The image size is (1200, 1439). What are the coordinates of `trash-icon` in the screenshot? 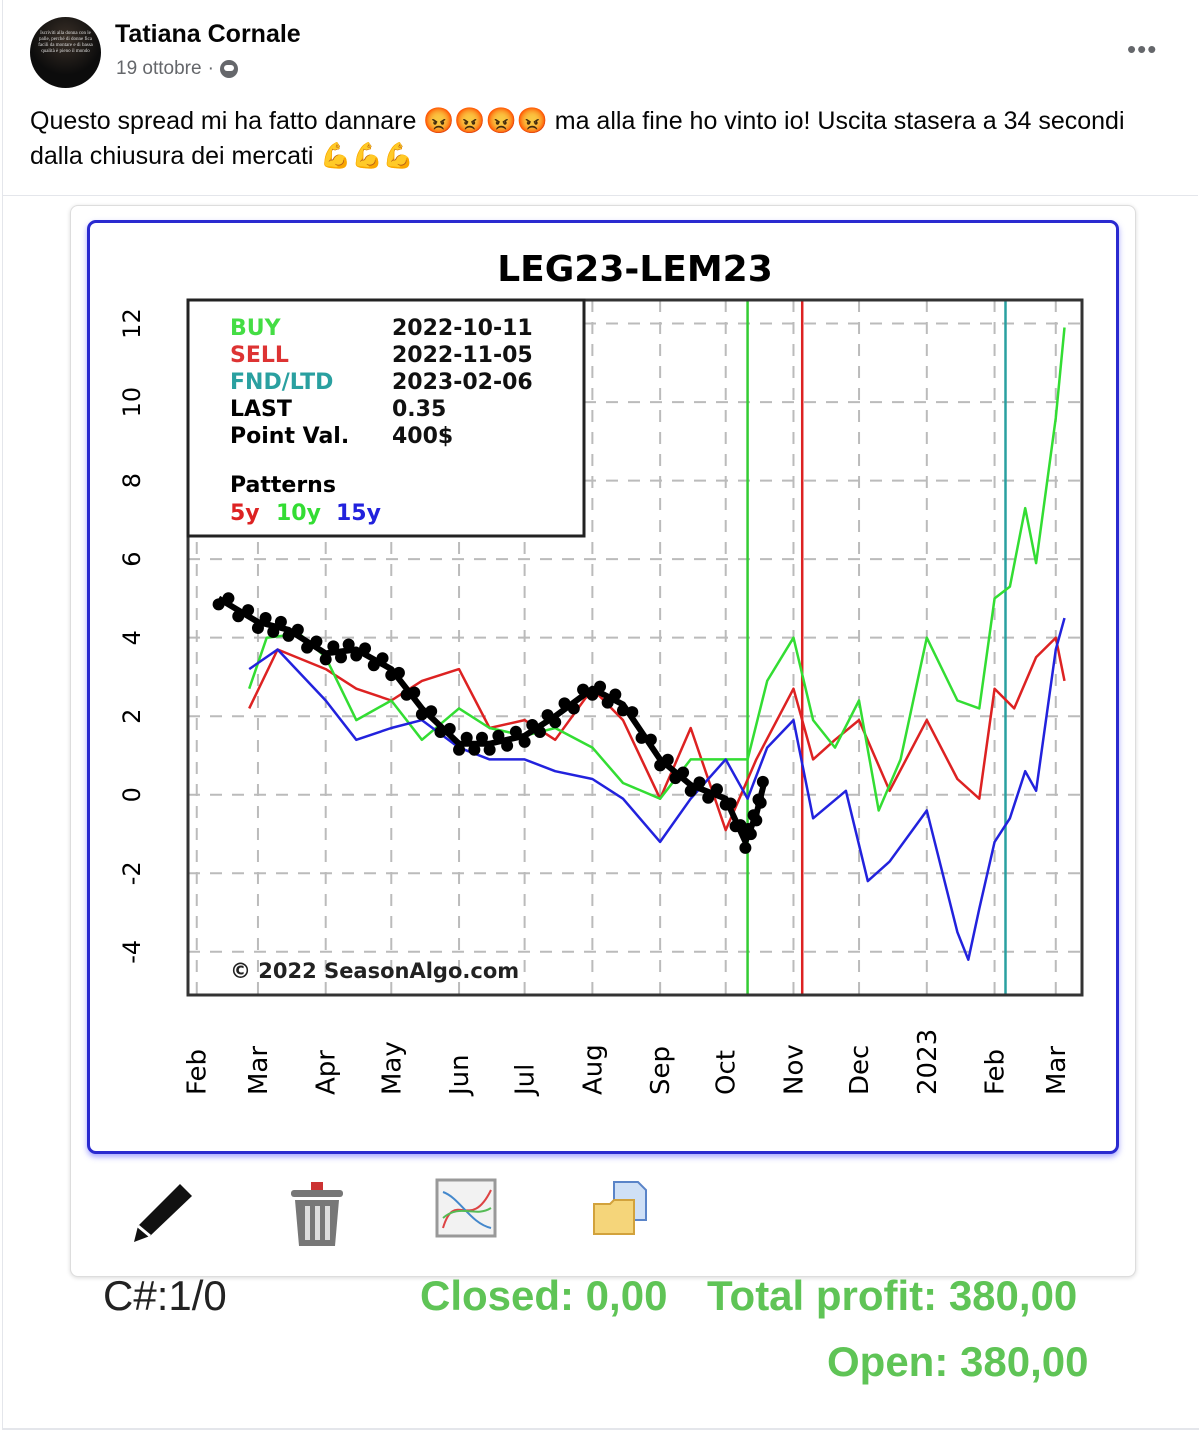 It's located at (317, 1214).